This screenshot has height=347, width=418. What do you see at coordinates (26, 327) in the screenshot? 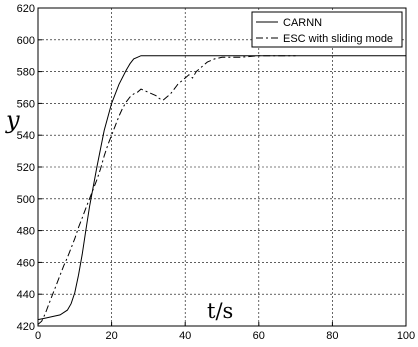
I see `y-tick-label: 420` at bounding box center [26, 327].